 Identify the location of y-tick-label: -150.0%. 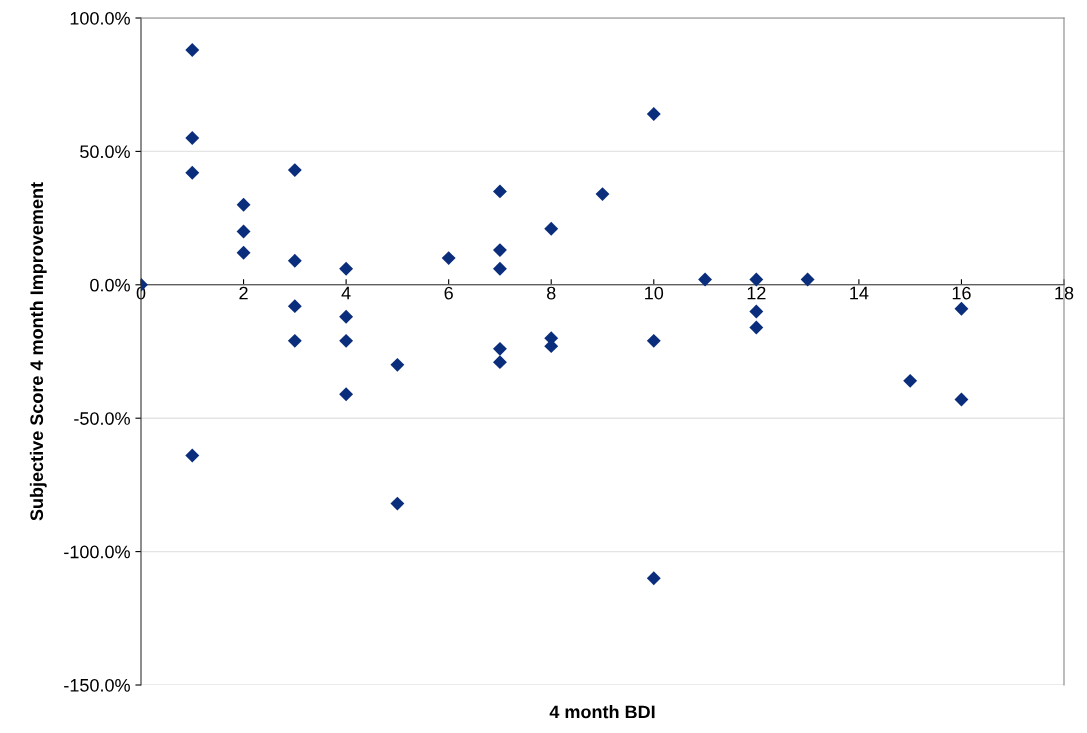
(97, 685).